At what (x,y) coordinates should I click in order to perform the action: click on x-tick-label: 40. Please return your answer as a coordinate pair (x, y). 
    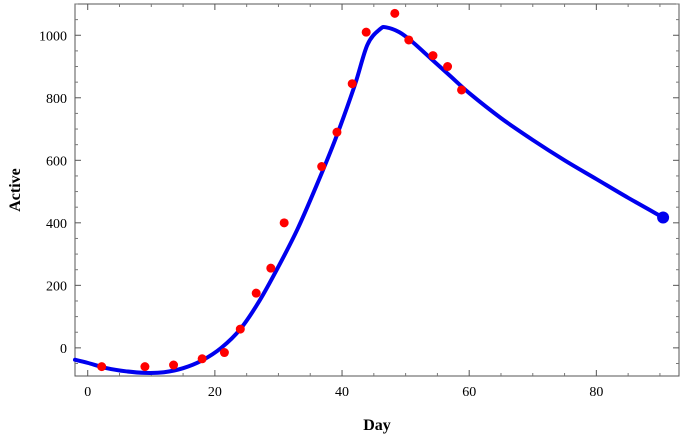
    Looking at the image, I should click on (342, 392).